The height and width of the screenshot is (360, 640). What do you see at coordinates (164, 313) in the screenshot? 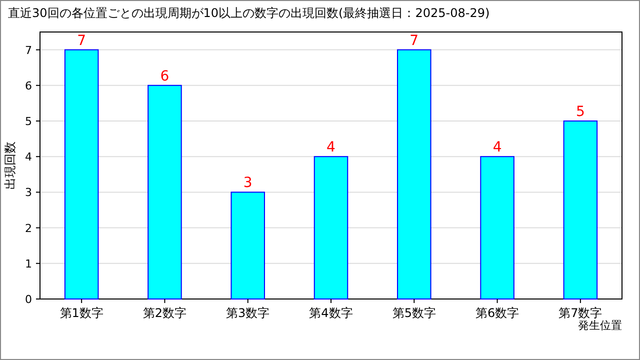
I see `x-tick-label: 第2数字` at bounding box center [164, 313].